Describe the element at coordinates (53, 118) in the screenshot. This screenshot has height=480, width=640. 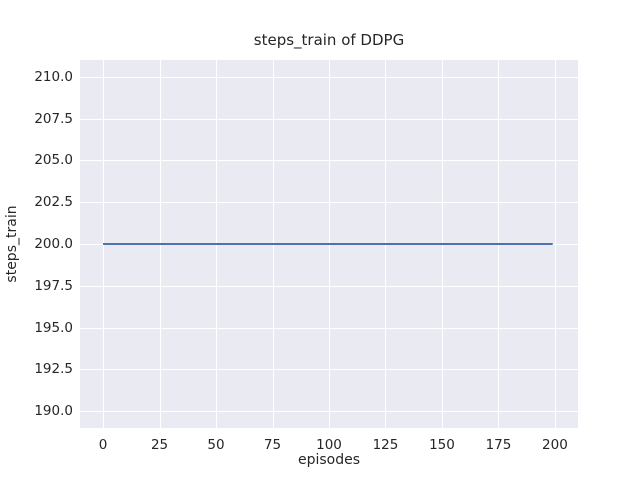
I see `y-tick-label: 207.5` at that location.